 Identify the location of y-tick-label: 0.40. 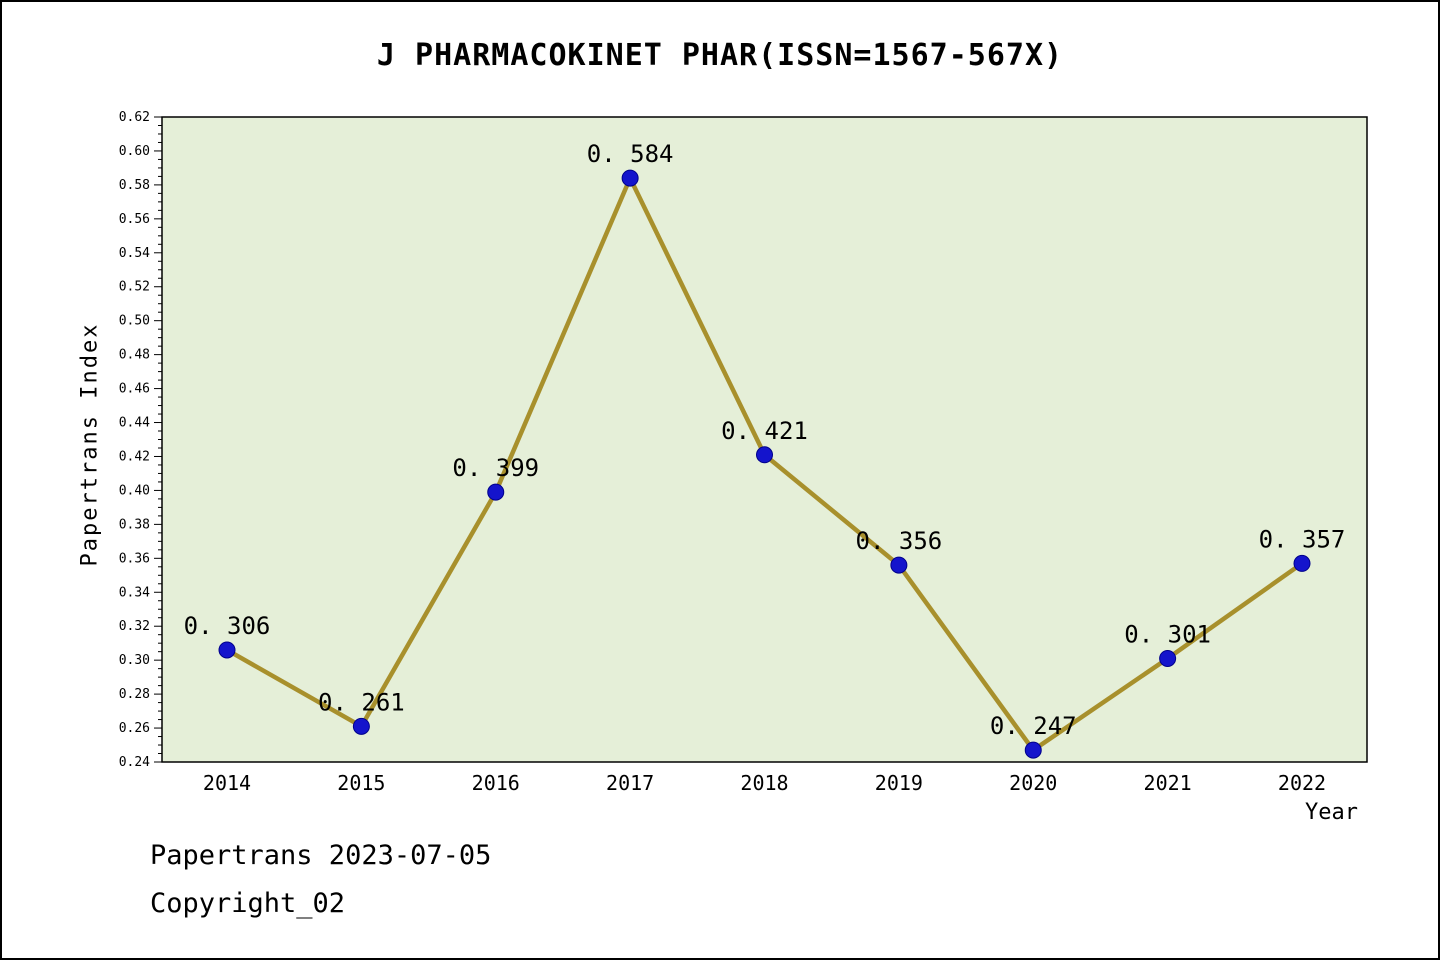
(134, 490).